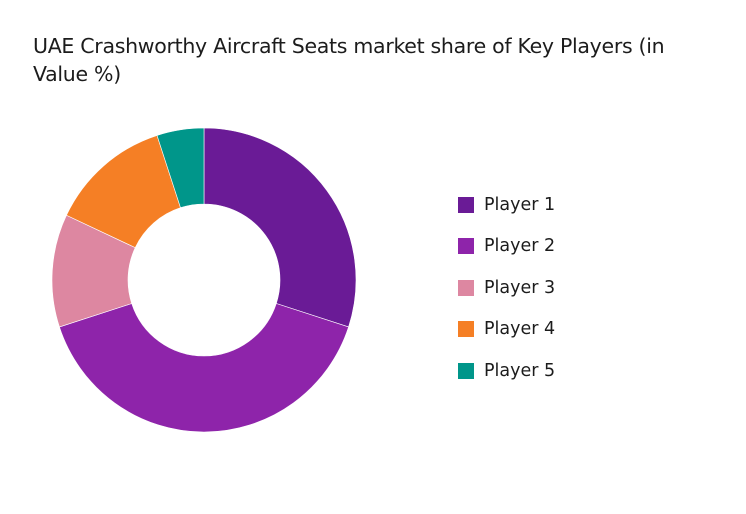 Image resolution: width=746 pixels, height=514 pixels. What do you see at coordinates (520, 329) in the screenshot?
I see `legend-label: Player 4` at bounding box center [520, 329].